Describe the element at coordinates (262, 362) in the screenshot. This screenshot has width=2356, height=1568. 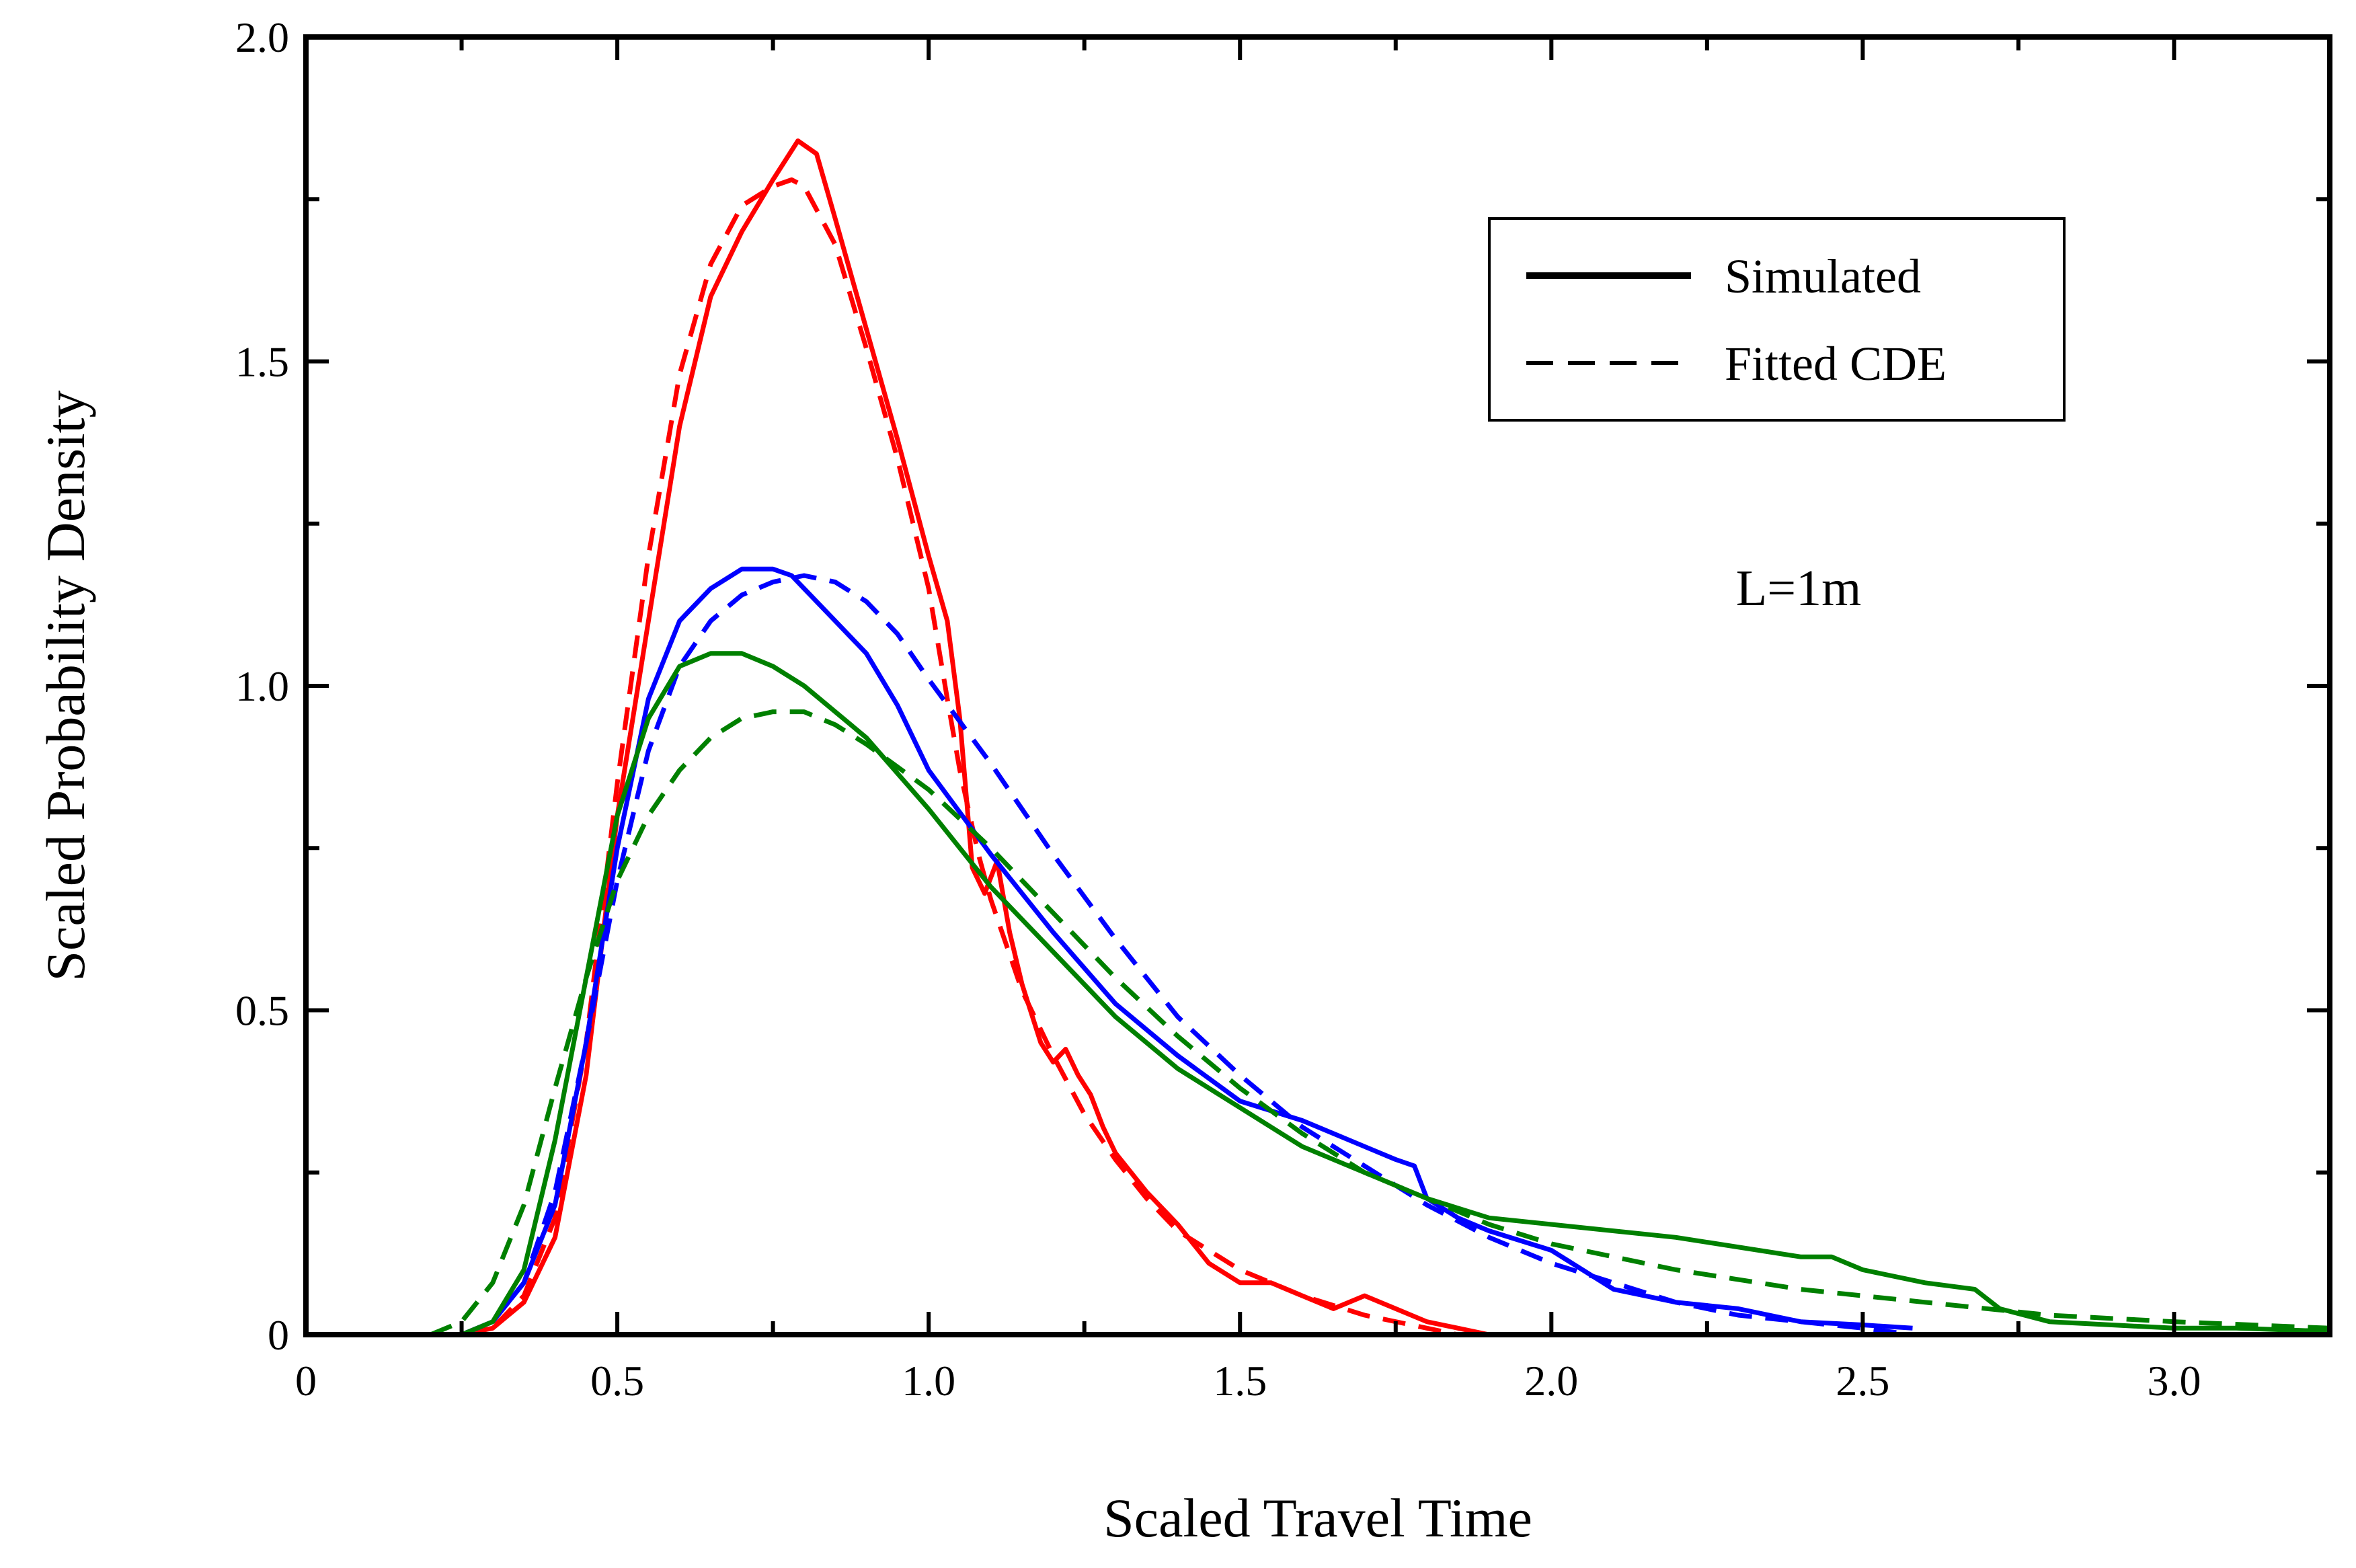
I see `y-tick-label: 1.5` at that location.